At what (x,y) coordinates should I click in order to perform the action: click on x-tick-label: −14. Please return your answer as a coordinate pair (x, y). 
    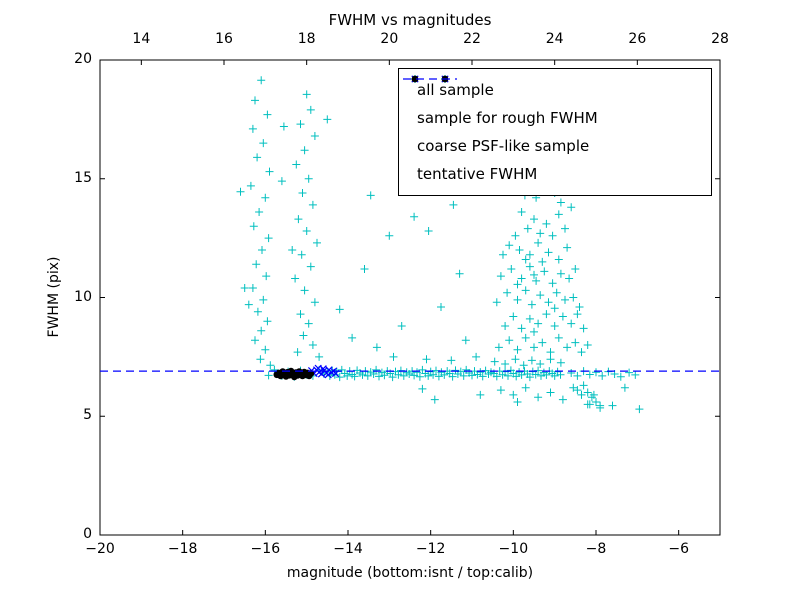
    Looking at the image, I should click on (348, 549).